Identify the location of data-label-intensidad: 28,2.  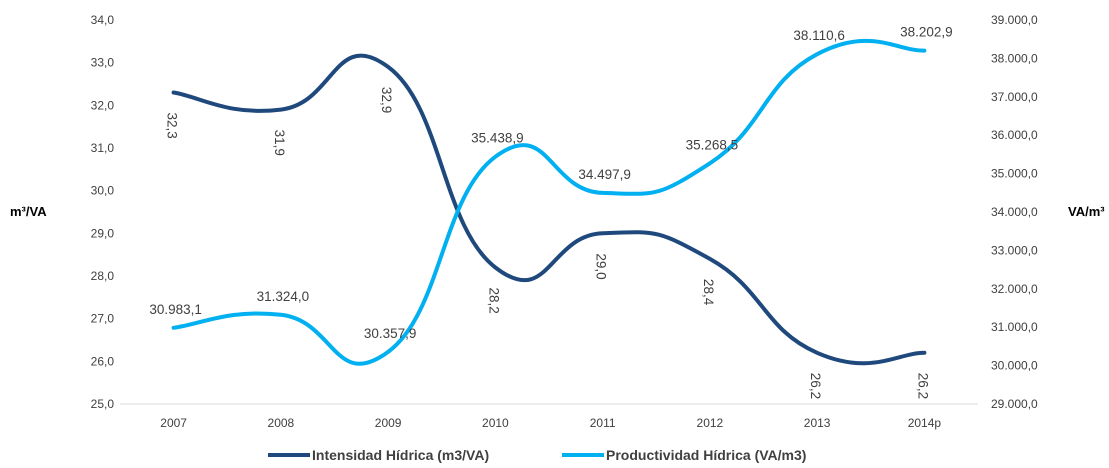
(493, 300).